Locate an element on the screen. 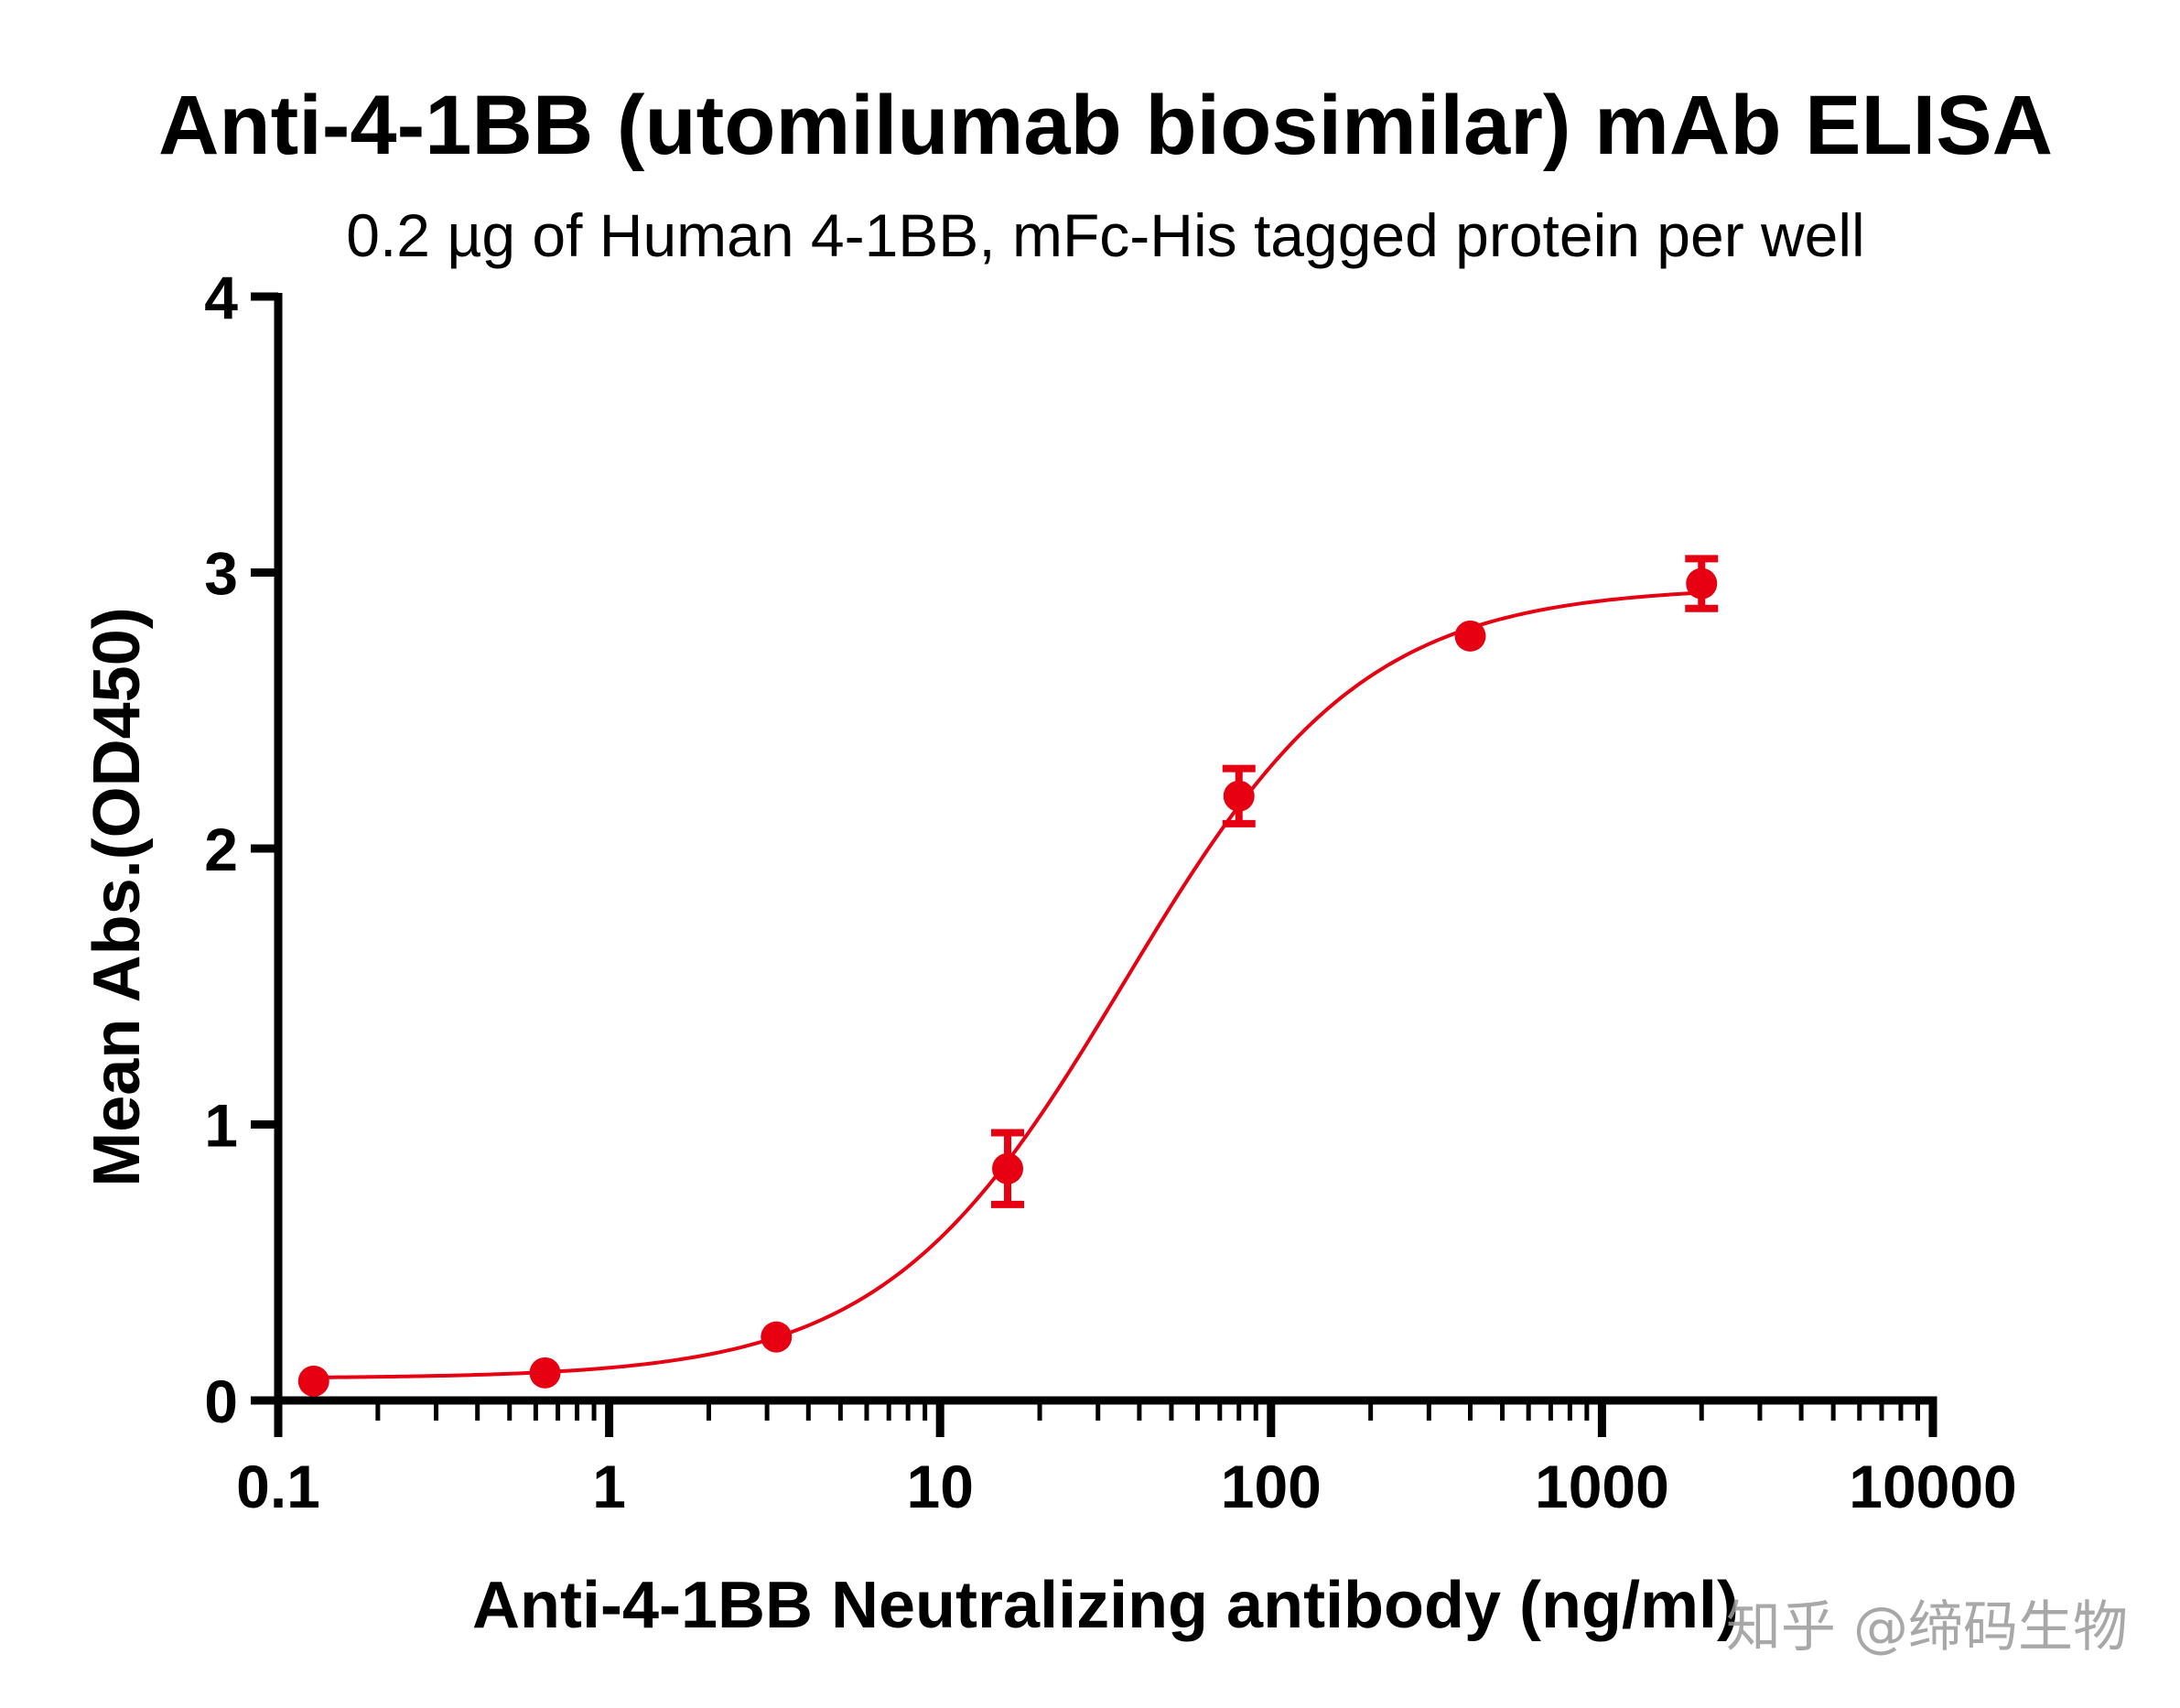 Image resolution: width=2180 pixels, height=1708 pixels. x-axis-title: Anti-4-1BB Neutralizing antibody (ng/ml) is located at coordinates (1105, 1605).